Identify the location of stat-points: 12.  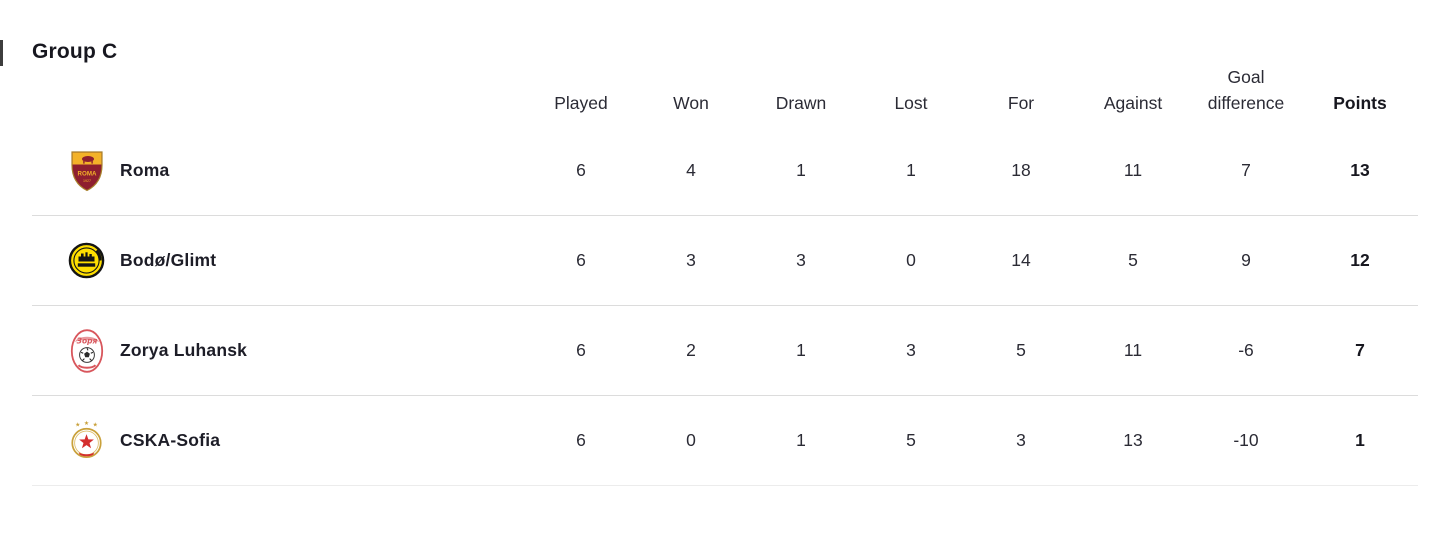
(1360, 260).